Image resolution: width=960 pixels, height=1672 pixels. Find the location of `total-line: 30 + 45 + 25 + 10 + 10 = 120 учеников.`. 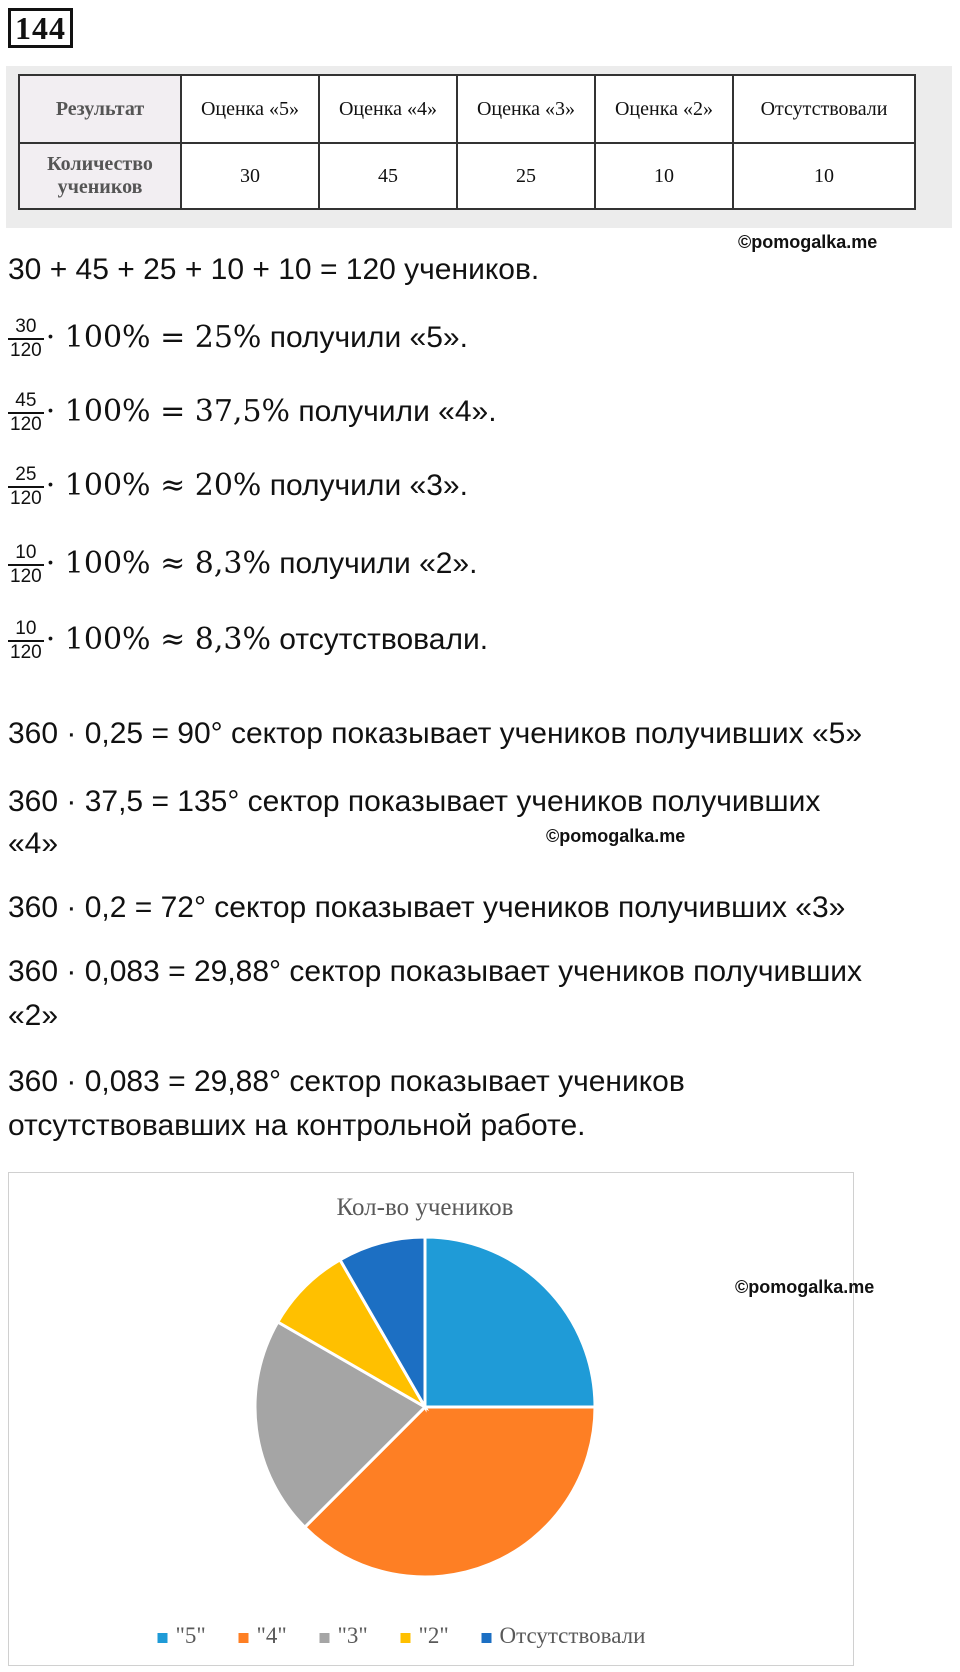

total-line: 30 + 45 + 25 + 10 + 10 = 120 учеников. is located at coordinates (274, 269).